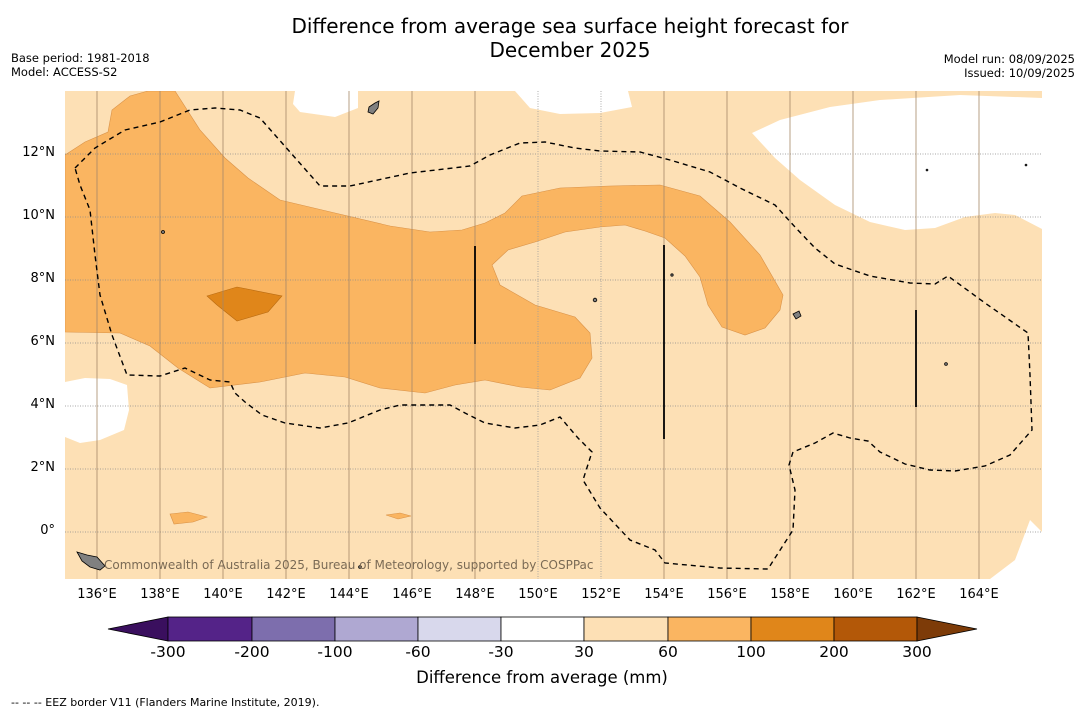 The image size is (1085, 713). What do you see at coordinates (853, 594) in the screenshot?
I see `lon-label: 160°E` at bounding box center [853, 594].